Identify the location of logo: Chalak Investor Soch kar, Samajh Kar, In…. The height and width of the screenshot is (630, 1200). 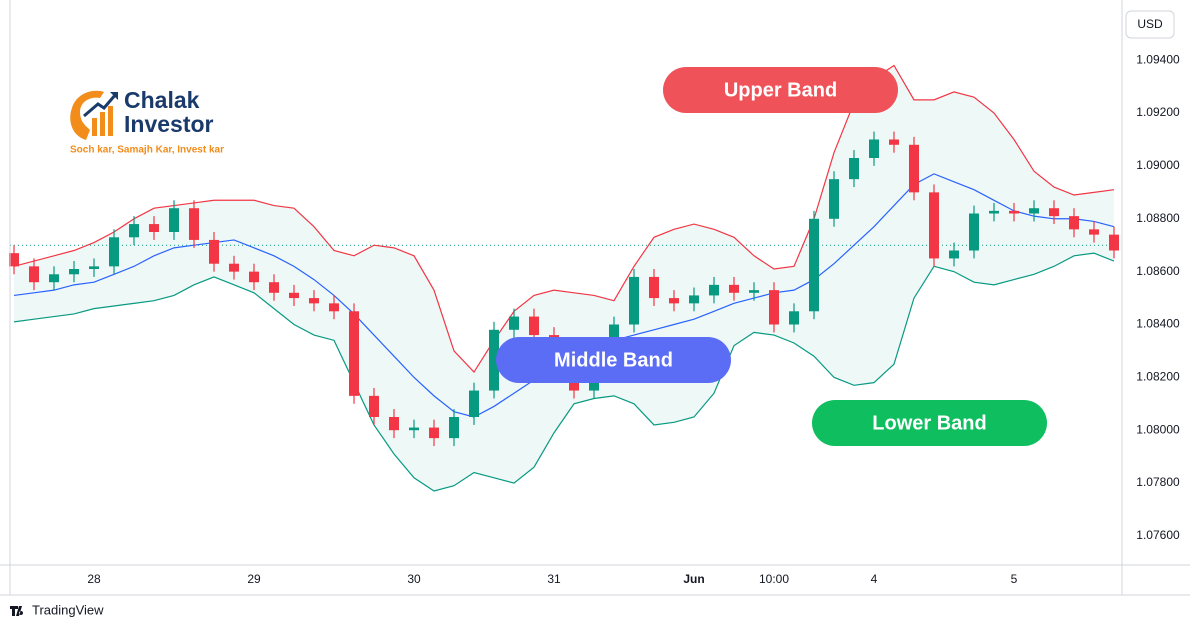
(147, 121).